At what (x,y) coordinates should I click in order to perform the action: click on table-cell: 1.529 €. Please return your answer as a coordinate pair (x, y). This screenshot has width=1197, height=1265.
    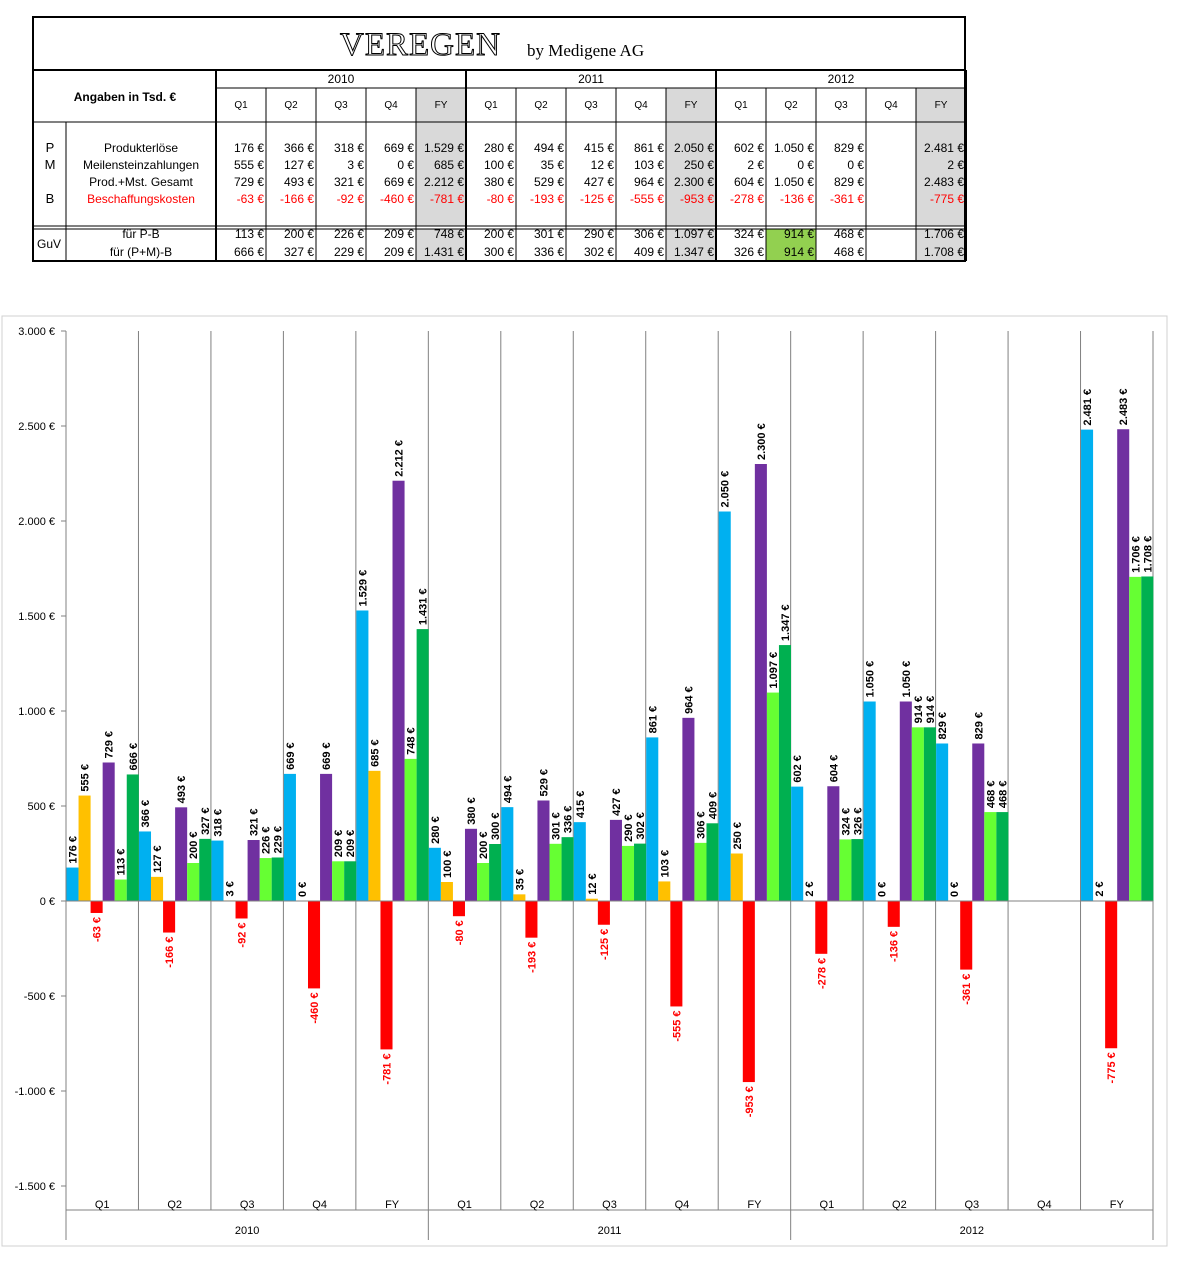
    Looking at the image, I should click on (444, 148).